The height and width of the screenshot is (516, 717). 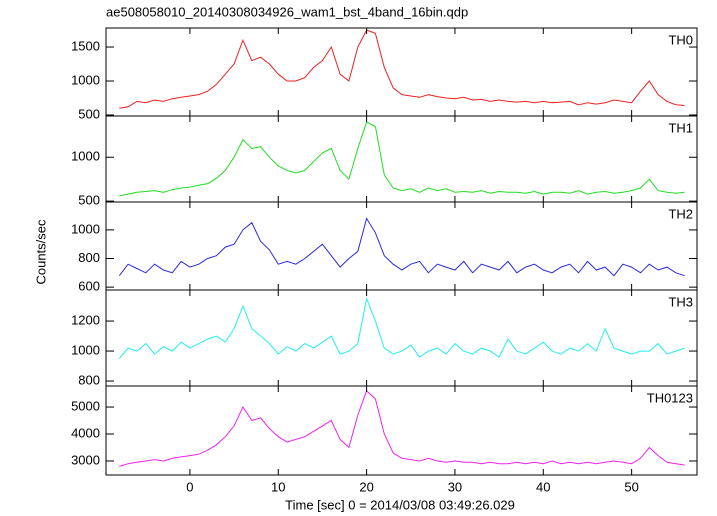 What do you see at coordinates (400, 504) in the screenshot?
I see `x-axis-label: Time [sec] 0 = 2014/03/08 03:49:26.029` at bounding box center [400, 504].